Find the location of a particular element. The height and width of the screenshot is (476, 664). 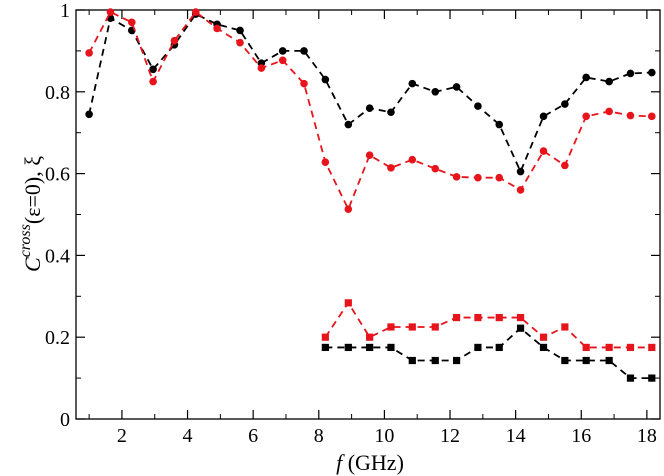

y-tick-label: 0.4 is located at coordinates (57, 256).